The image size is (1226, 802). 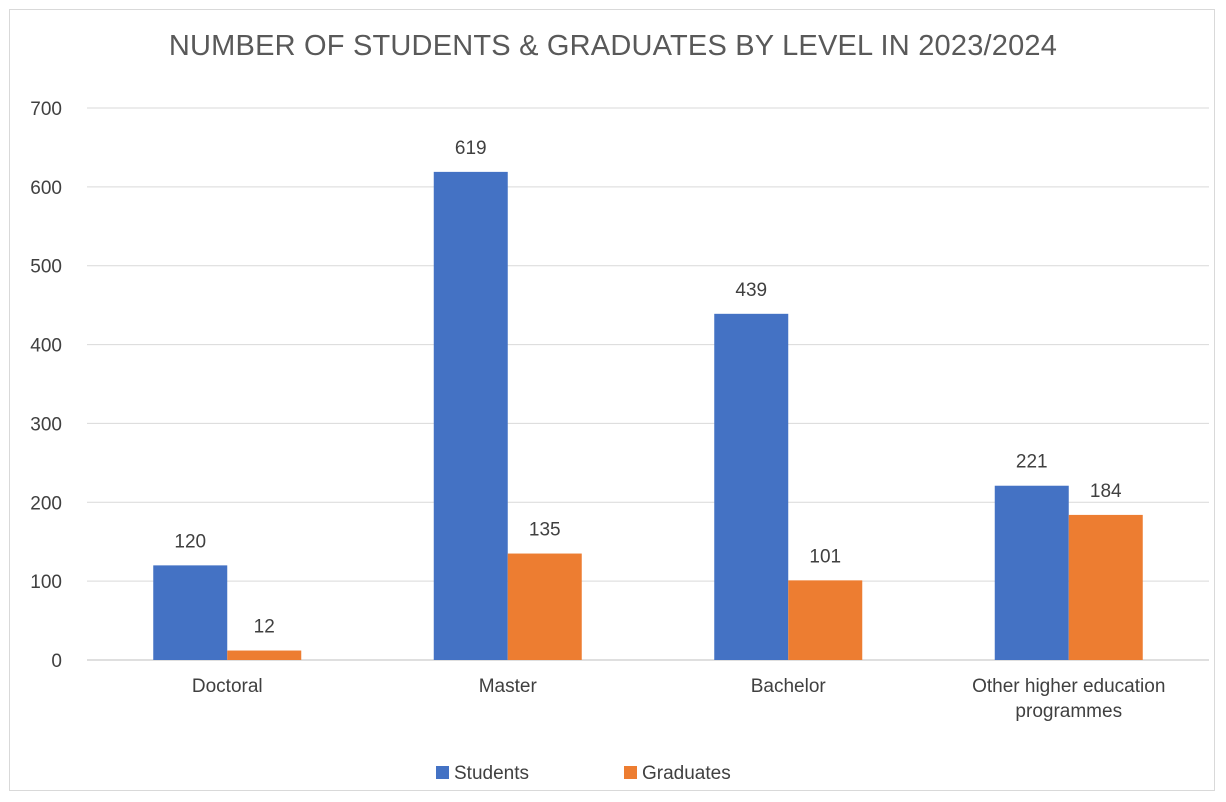 What do you see at coordinates (46, 109) in the screenshot?
I see `y-tick-label: 700` at bounding box center [46, 109].